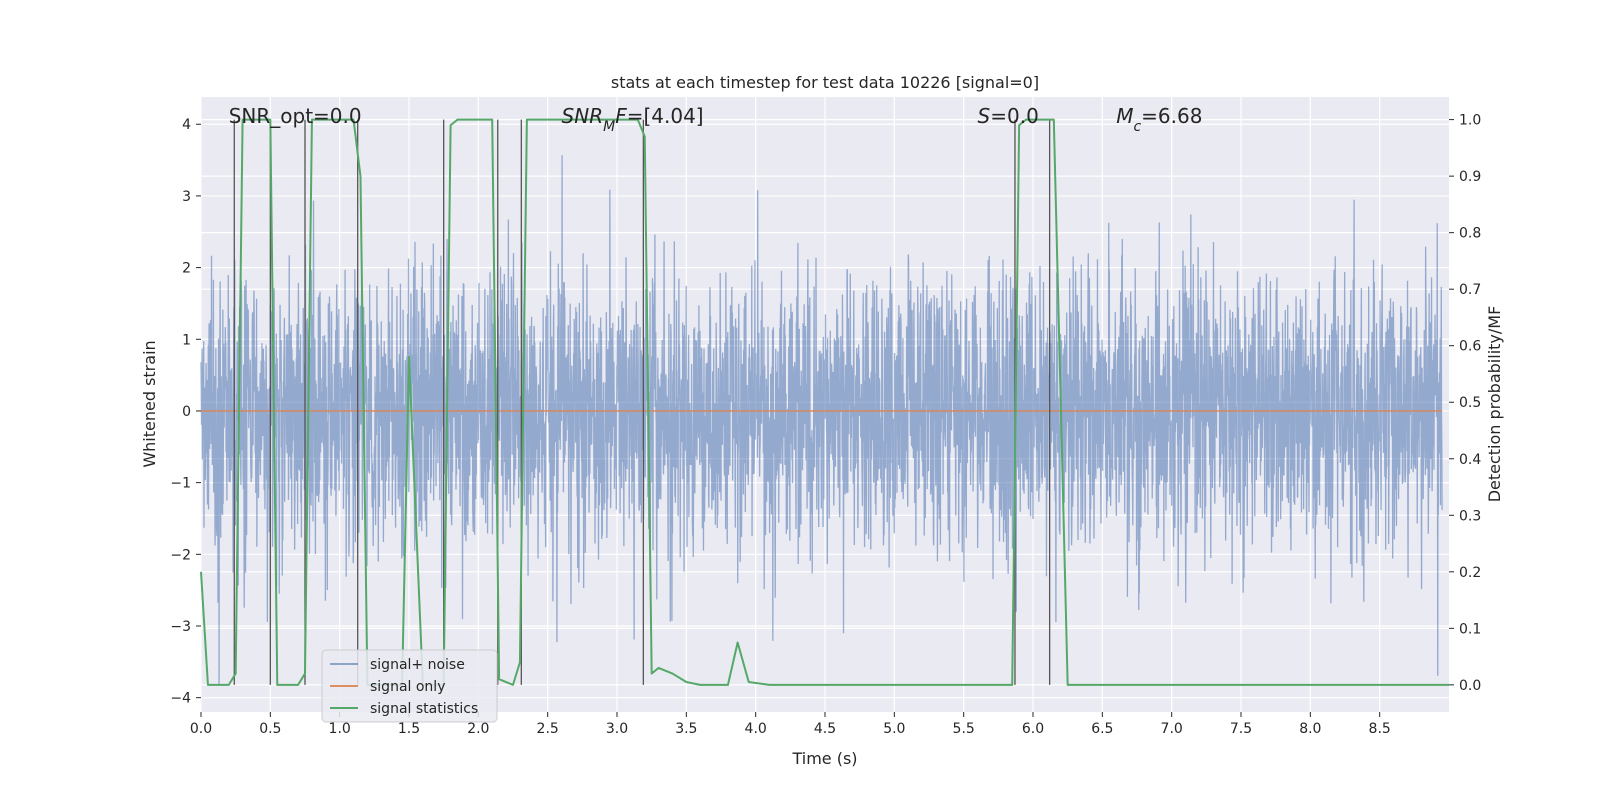 This screenshot has height=800, width=1600. I want to click on y-tick-label: 2, so click(186, 269).